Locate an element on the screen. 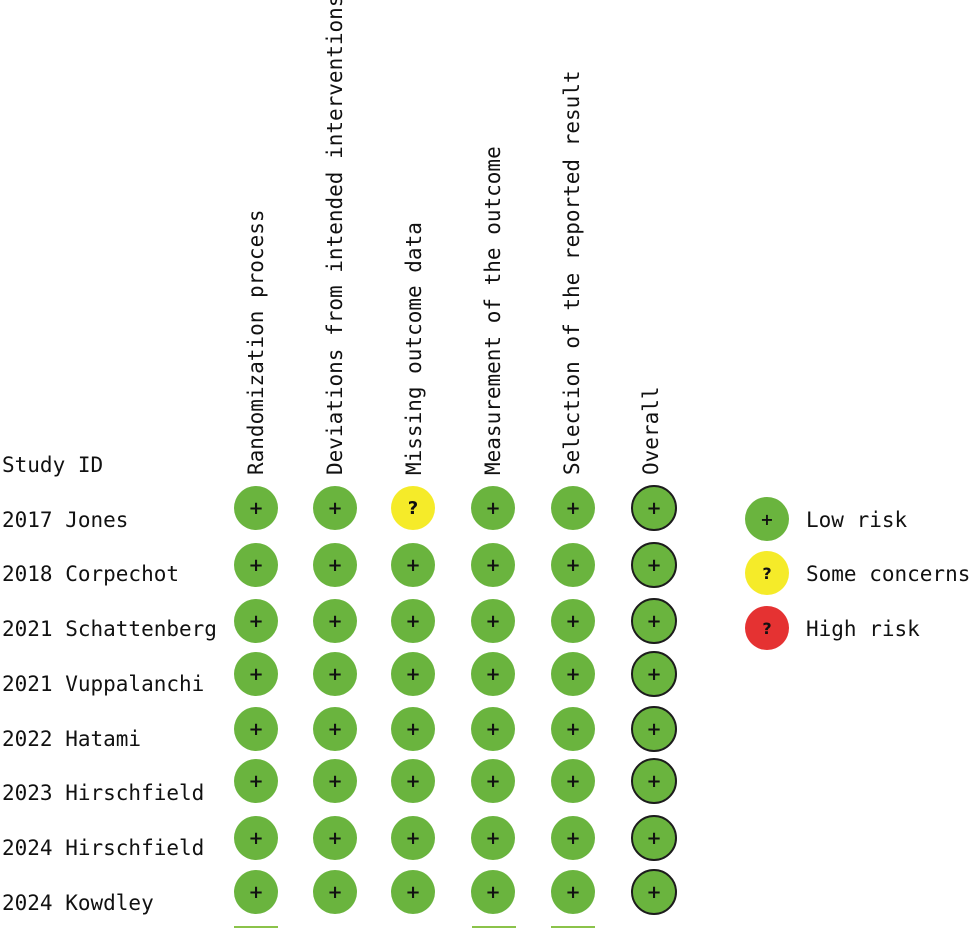 The height and width of the screenshot is (930, 969). legend-low-risk-icon: + is located at coordinates (767, 519).